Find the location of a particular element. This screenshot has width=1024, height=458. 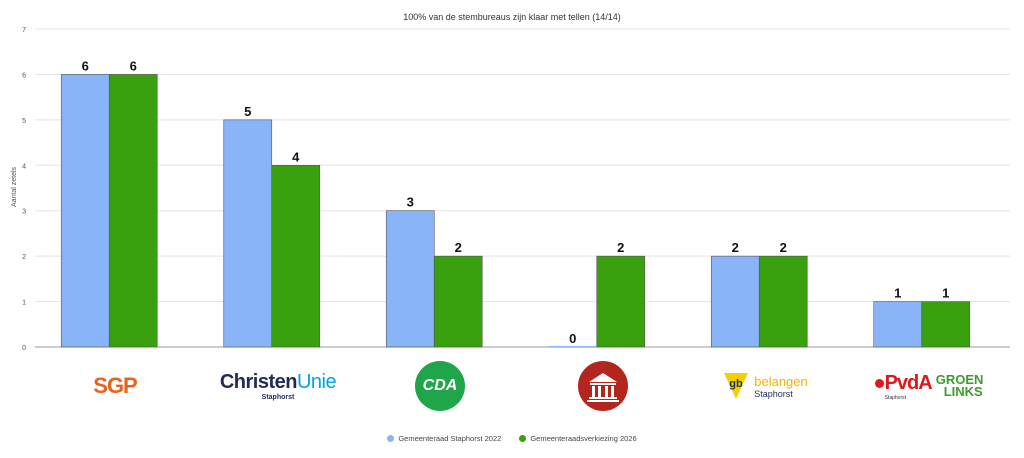

bar-lokale-partij-2022 is located at coordinates (572, 346).